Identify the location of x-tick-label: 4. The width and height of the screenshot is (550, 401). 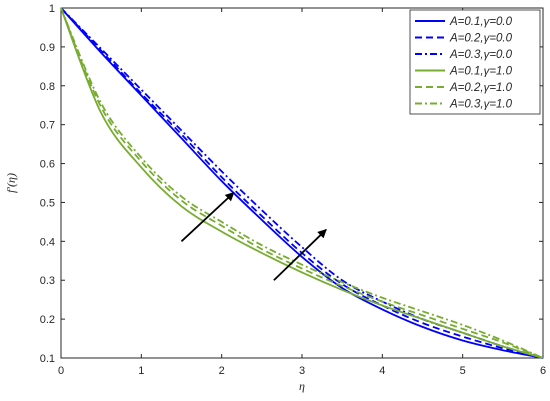
(382, 371).